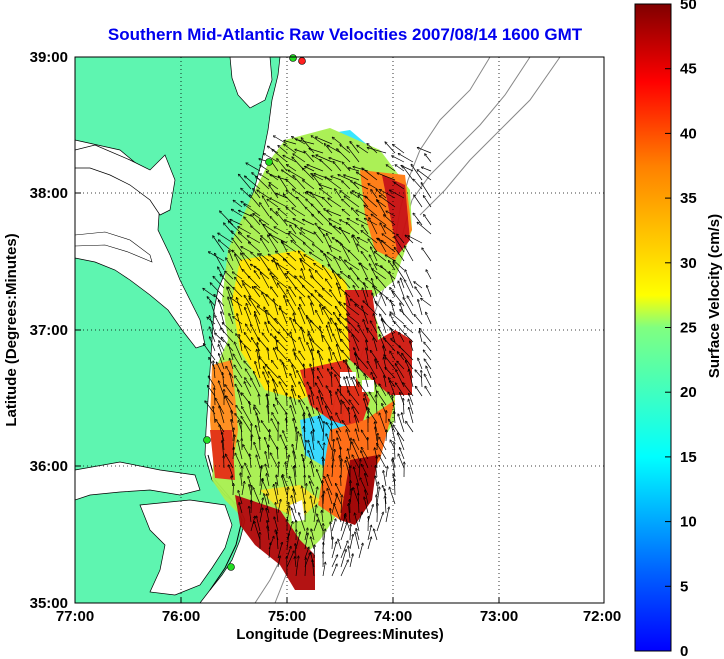  What do you see at coordinates (688, 457) in the screenshot?
I see `colorbar-tick-label: 15` at bounding box center [688, 457].